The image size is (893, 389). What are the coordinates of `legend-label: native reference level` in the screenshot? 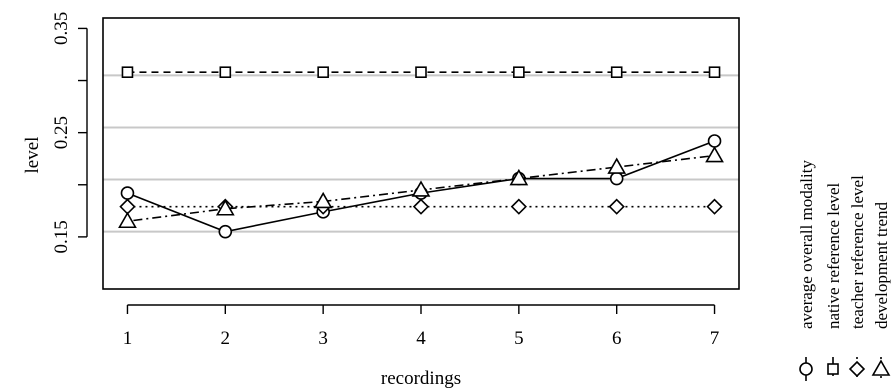 It's located at (833, 255).